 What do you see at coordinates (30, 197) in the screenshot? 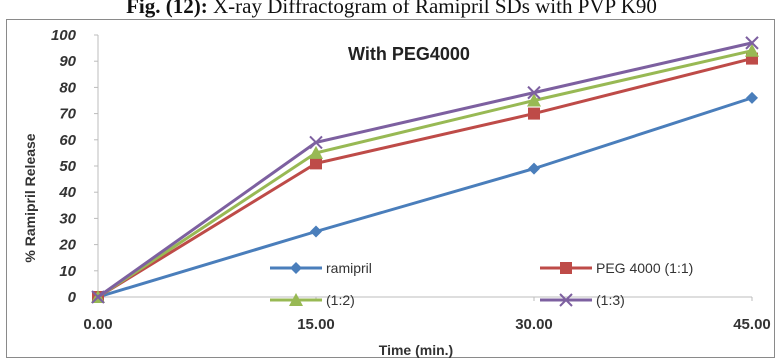
I see `y-axis-title: % Ramipril Release` at bounding box center [30, 197].